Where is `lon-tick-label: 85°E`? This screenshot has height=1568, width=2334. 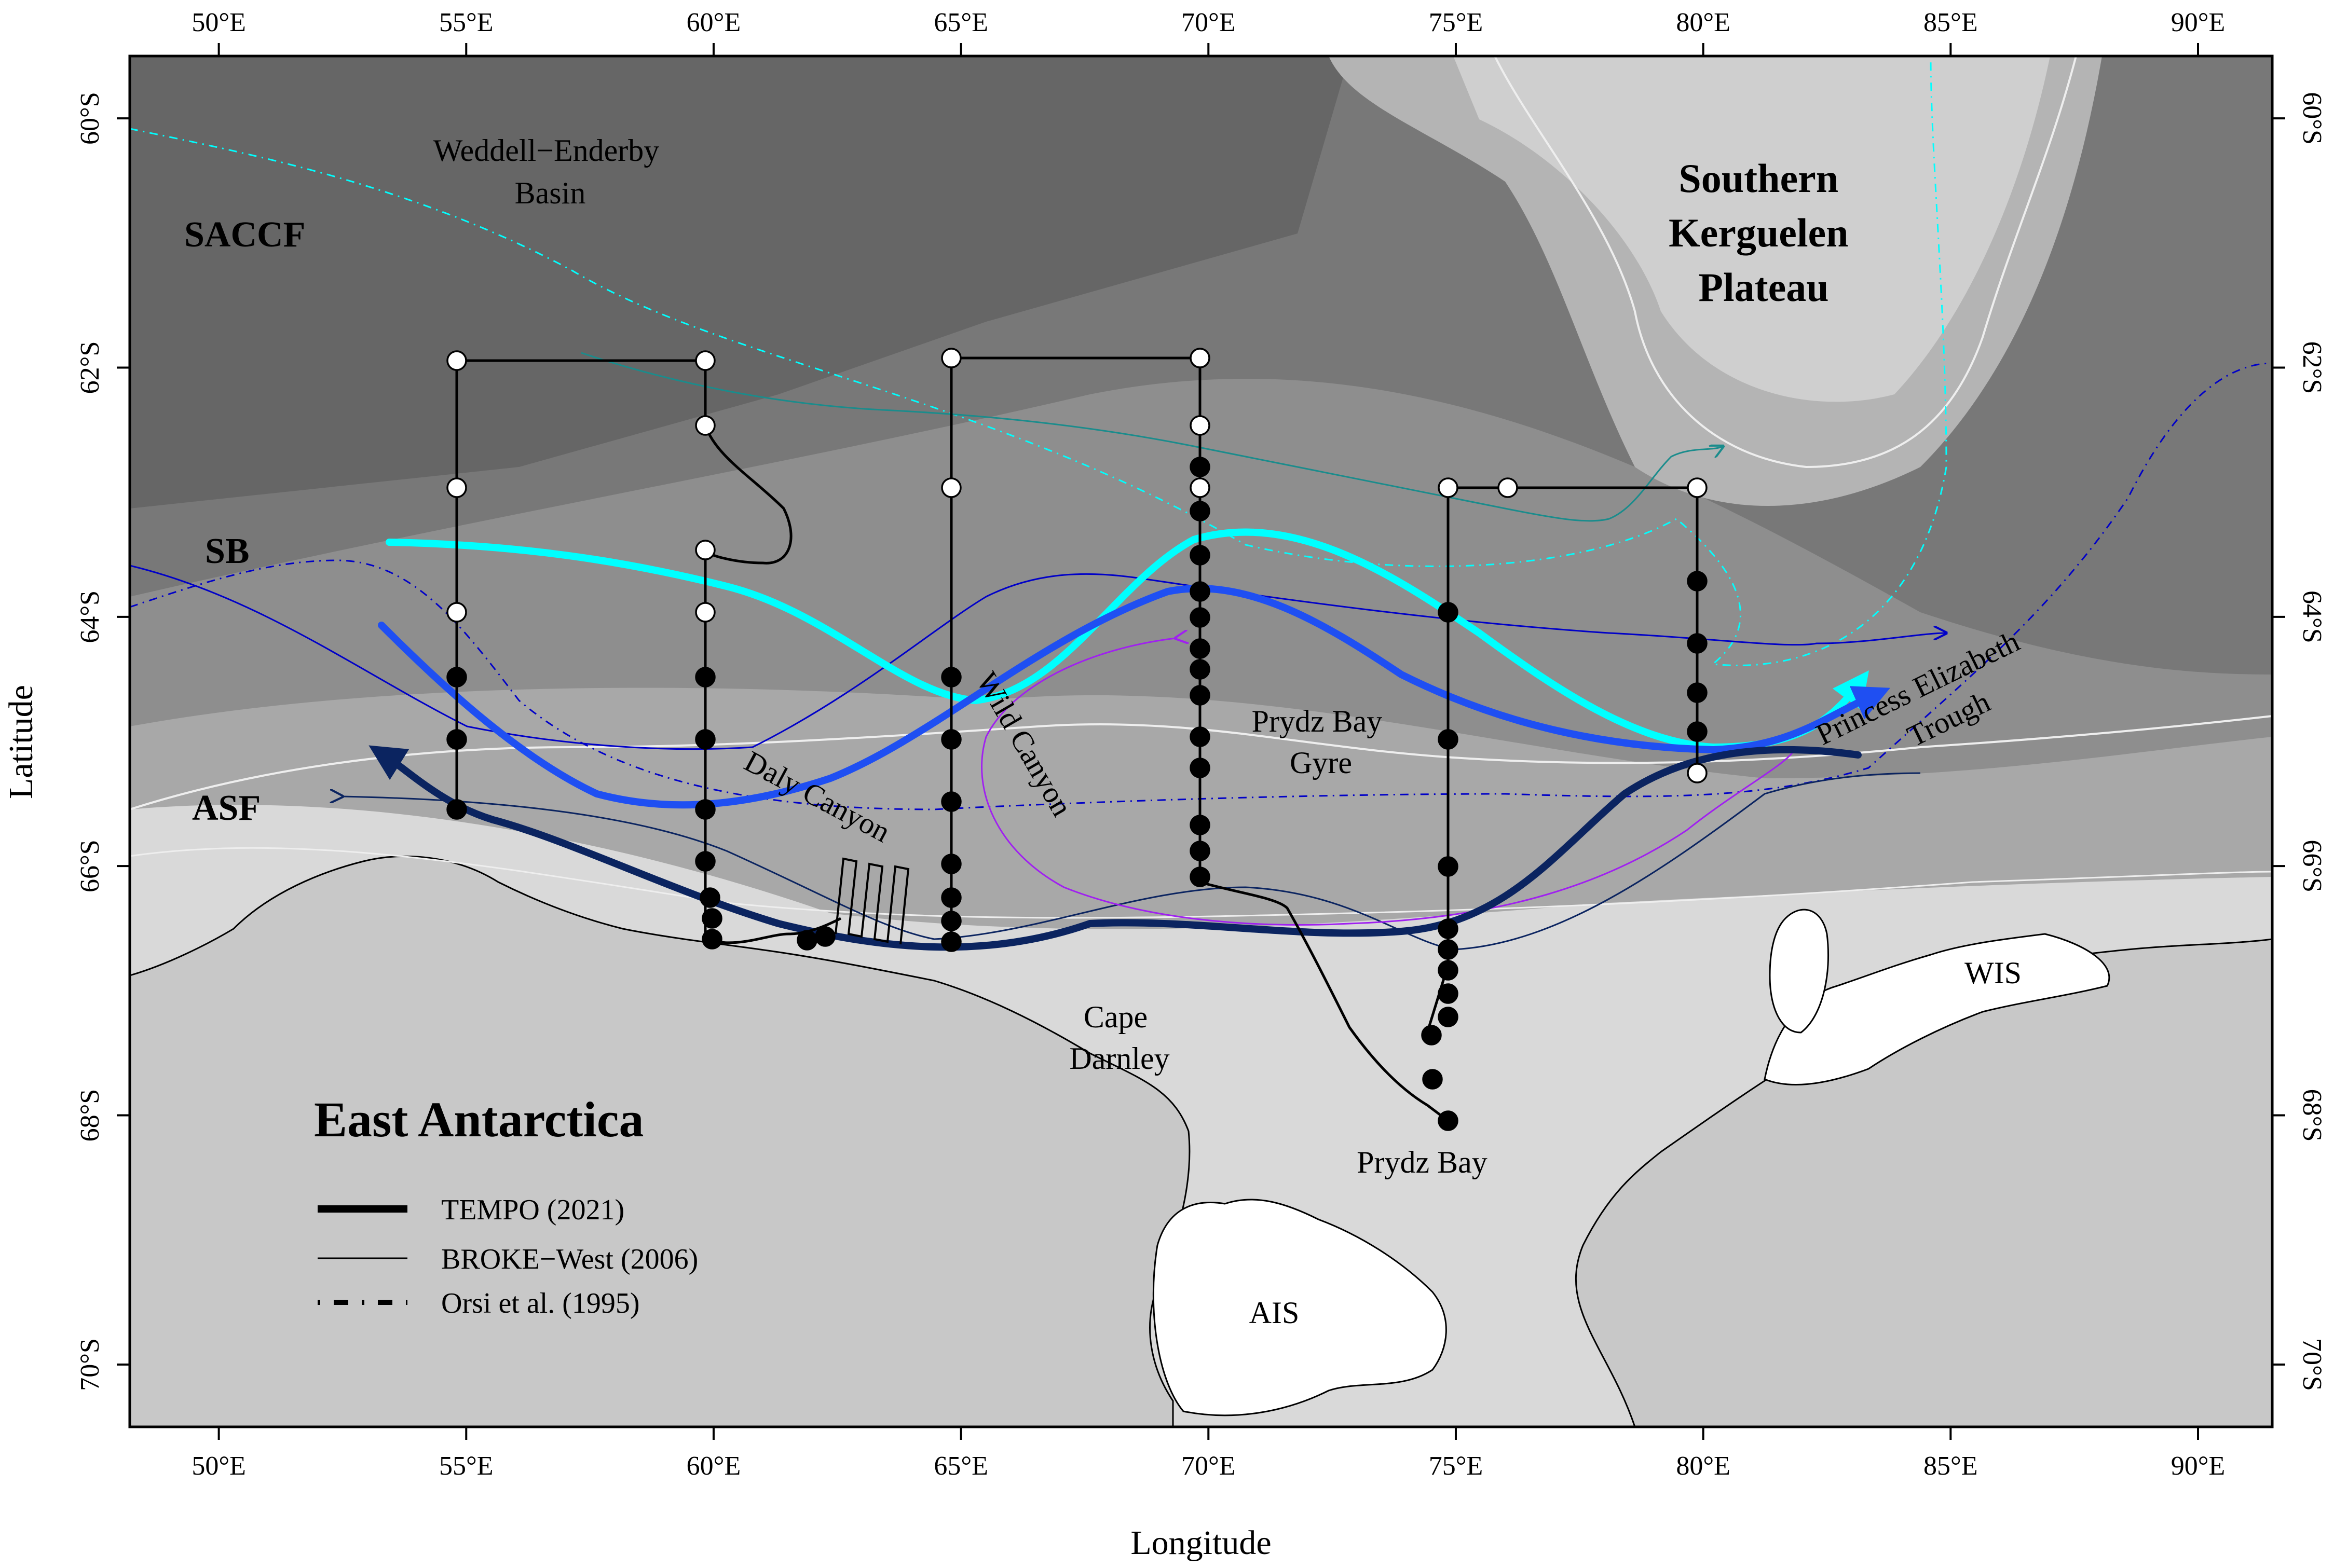
lon-tick-label: 85°E is located at coordinates (1951, 22).